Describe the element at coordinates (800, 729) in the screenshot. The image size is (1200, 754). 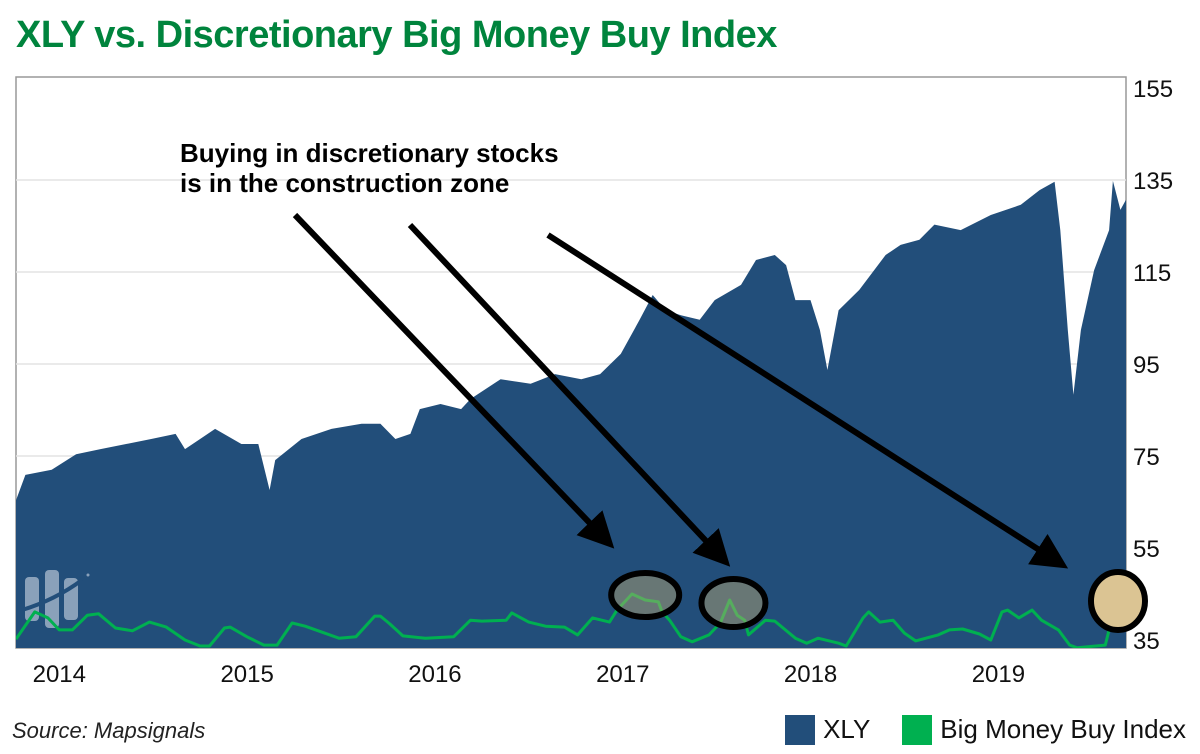
I see `legend-swatch-xly` at that location.